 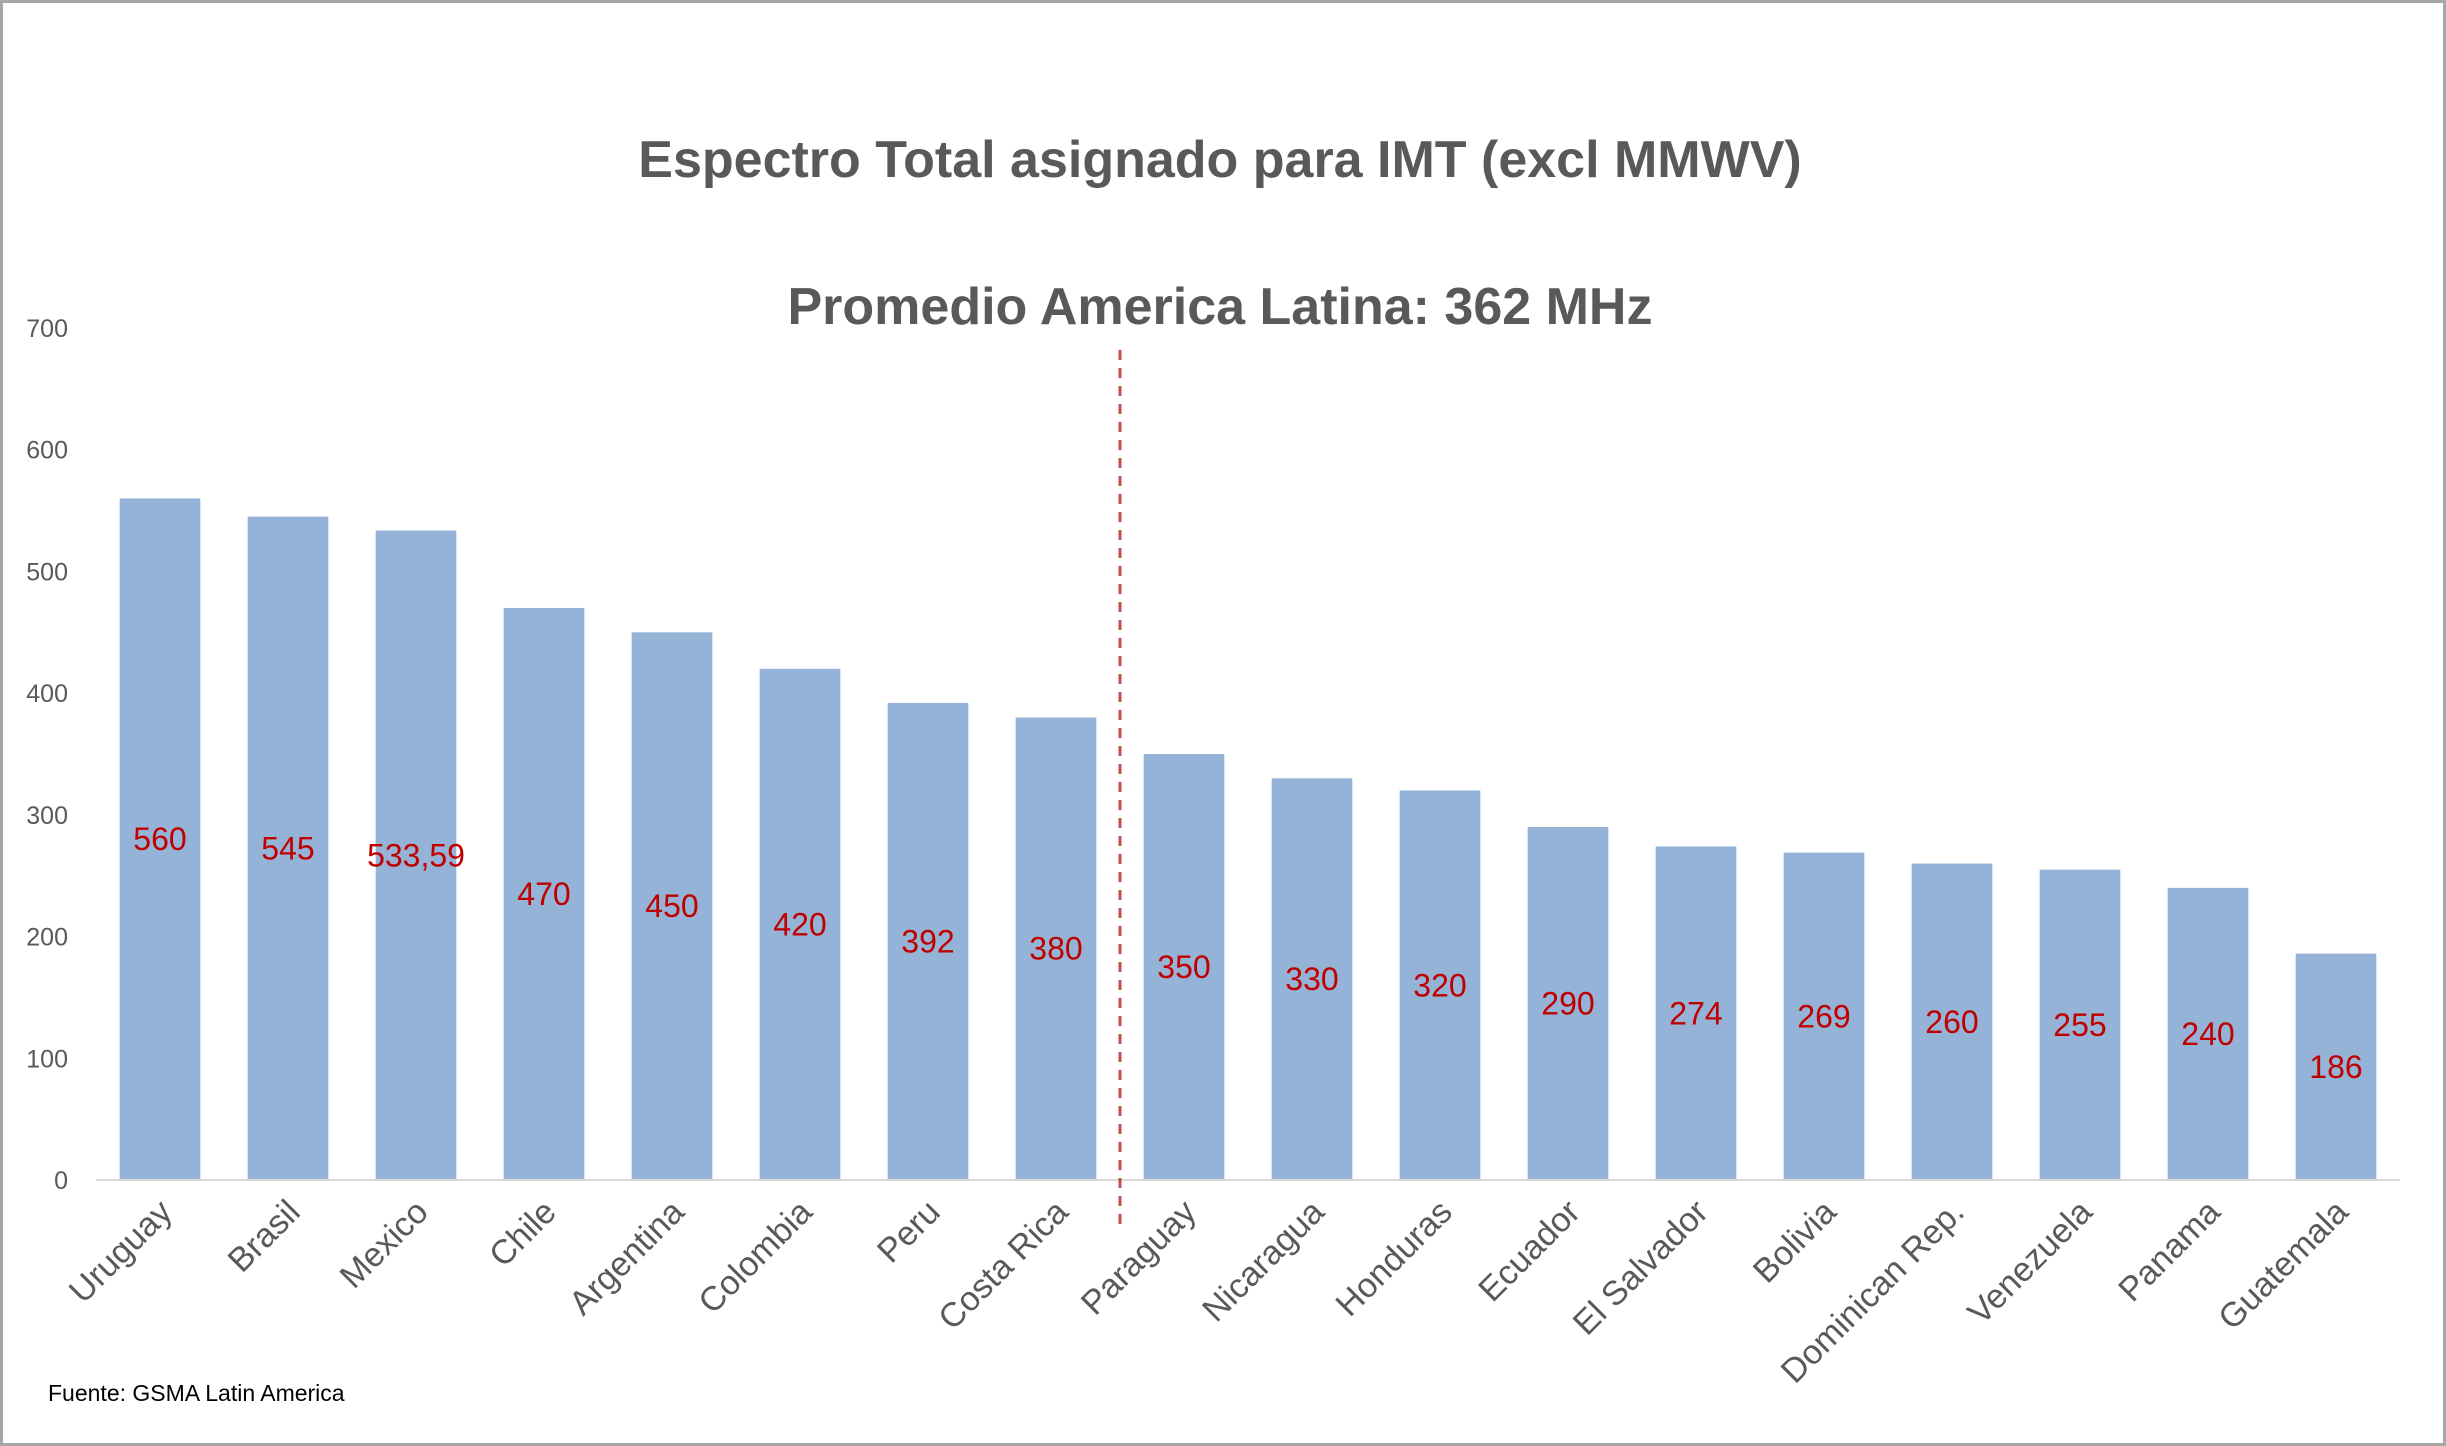 What do you see at coordinates (47, 572) in the screenshot?
I see `y-tick-label: 500` at bounding box center [47, 572].